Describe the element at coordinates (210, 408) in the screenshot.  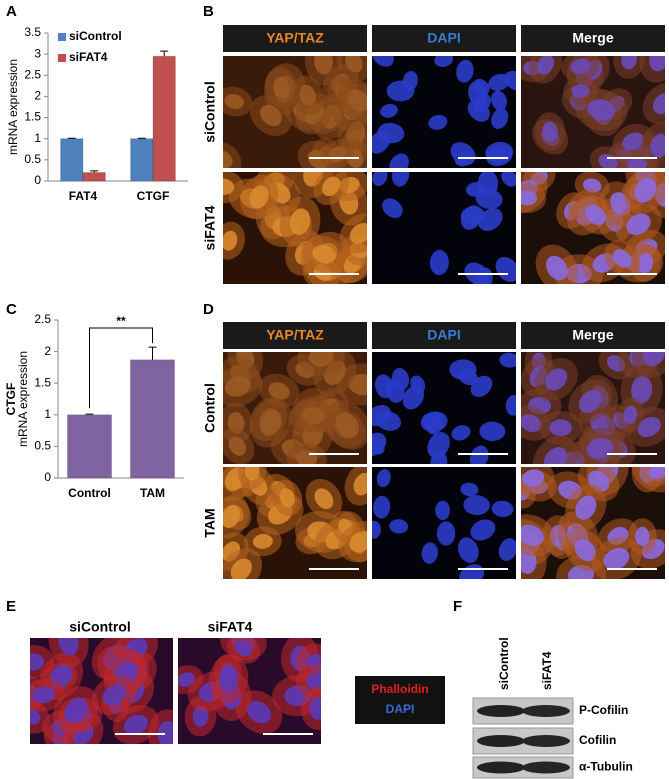
I see `row-label: Control` at that location.